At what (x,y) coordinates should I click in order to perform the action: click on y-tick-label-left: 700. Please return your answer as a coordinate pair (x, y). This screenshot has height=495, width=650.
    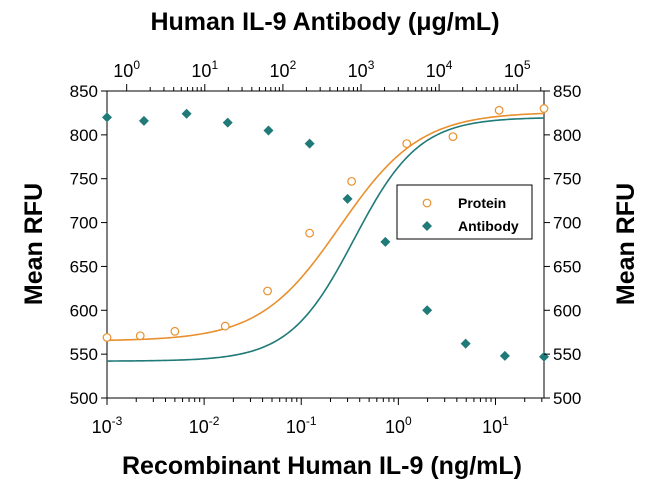
    Looking at the image, I should click on (84, 223).